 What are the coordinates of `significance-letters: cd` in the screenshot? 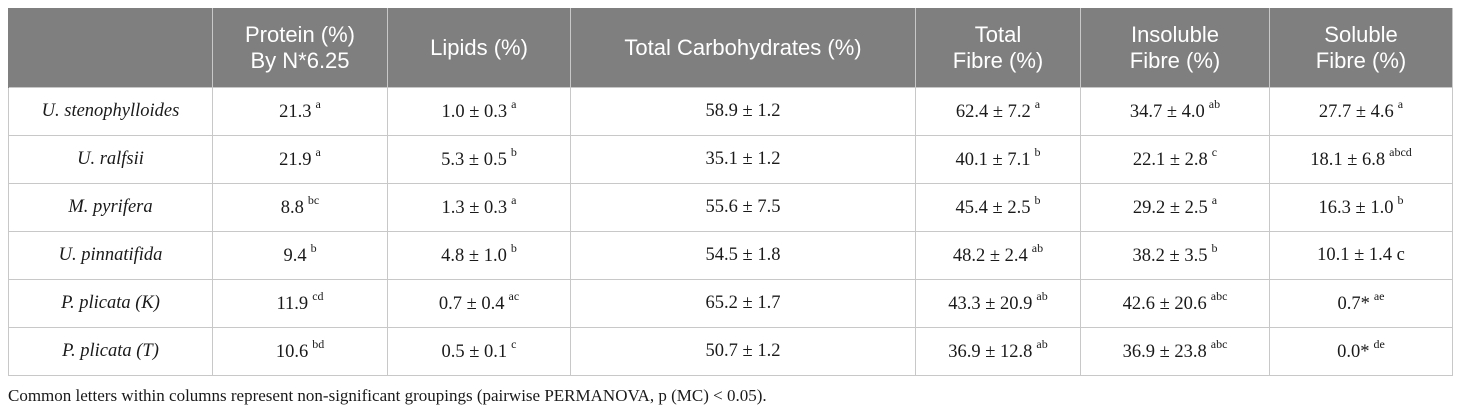 It's located at (318, 296).